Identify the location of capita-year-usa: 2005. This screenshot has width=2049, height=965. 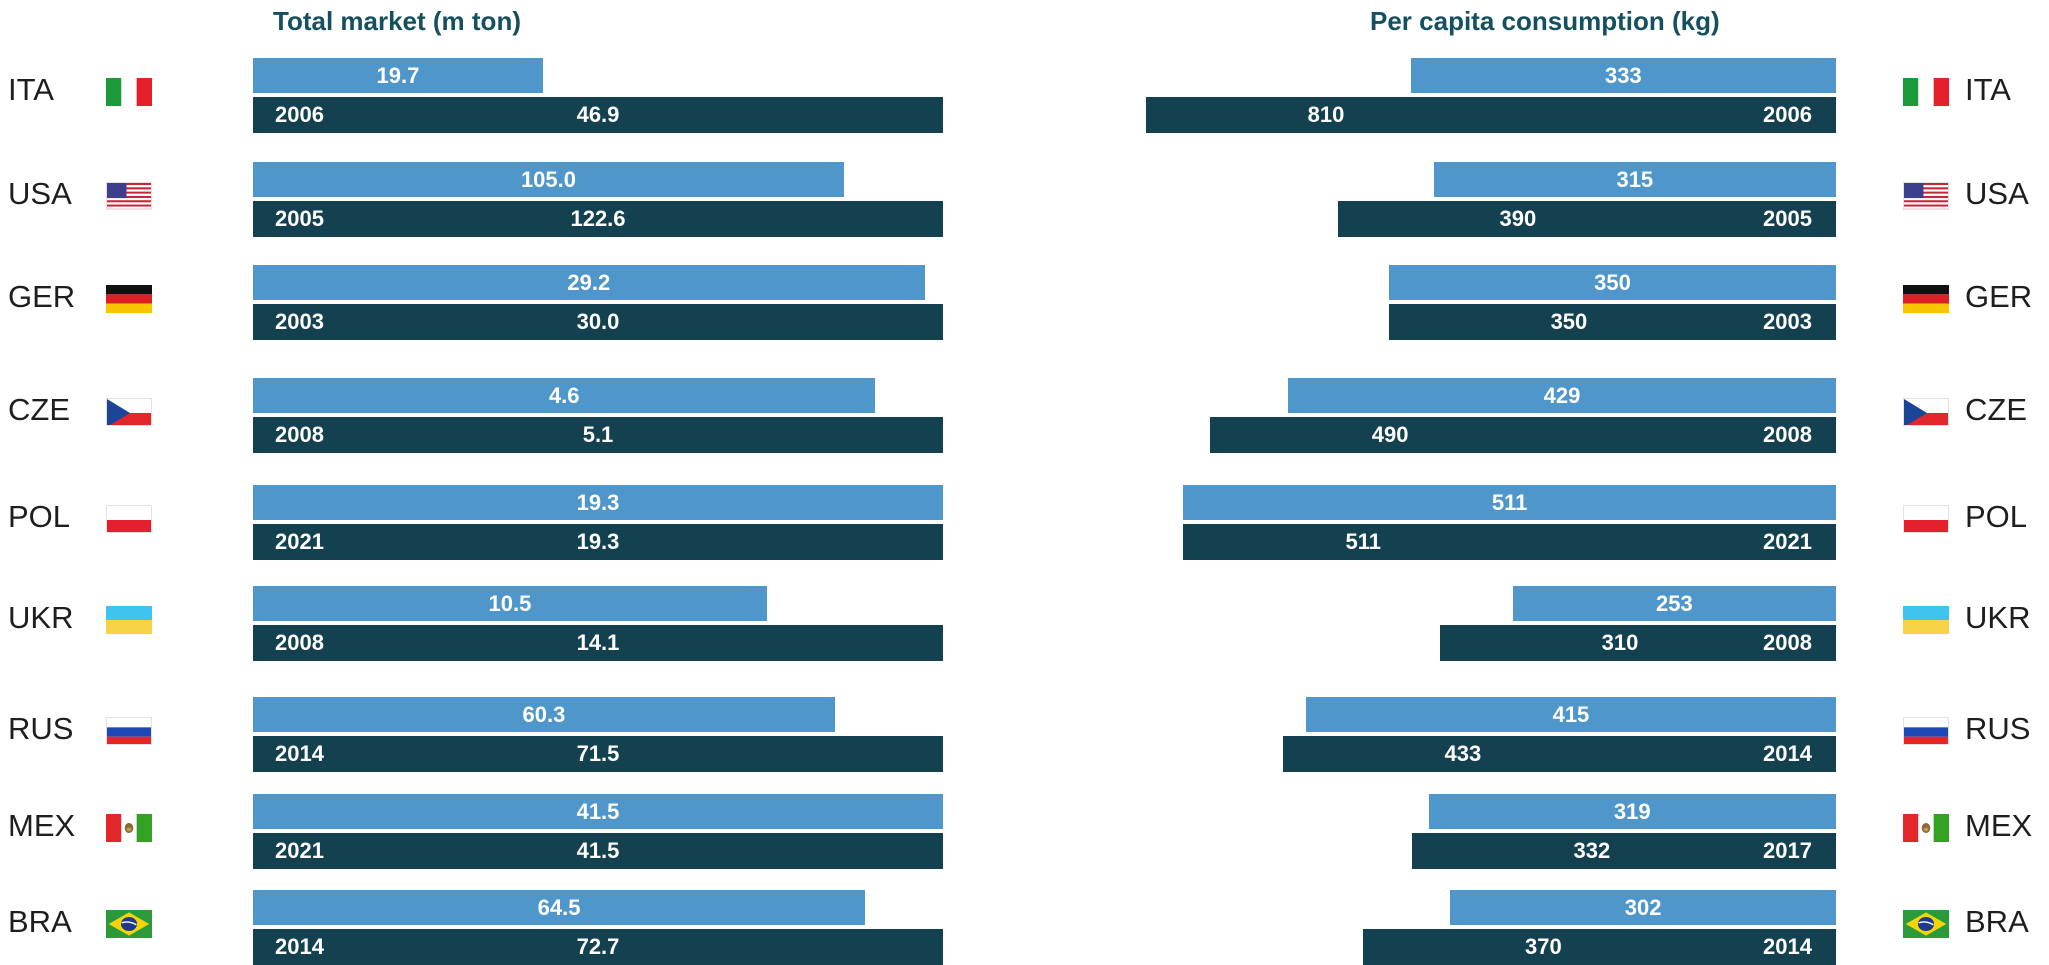
(1787, 218).